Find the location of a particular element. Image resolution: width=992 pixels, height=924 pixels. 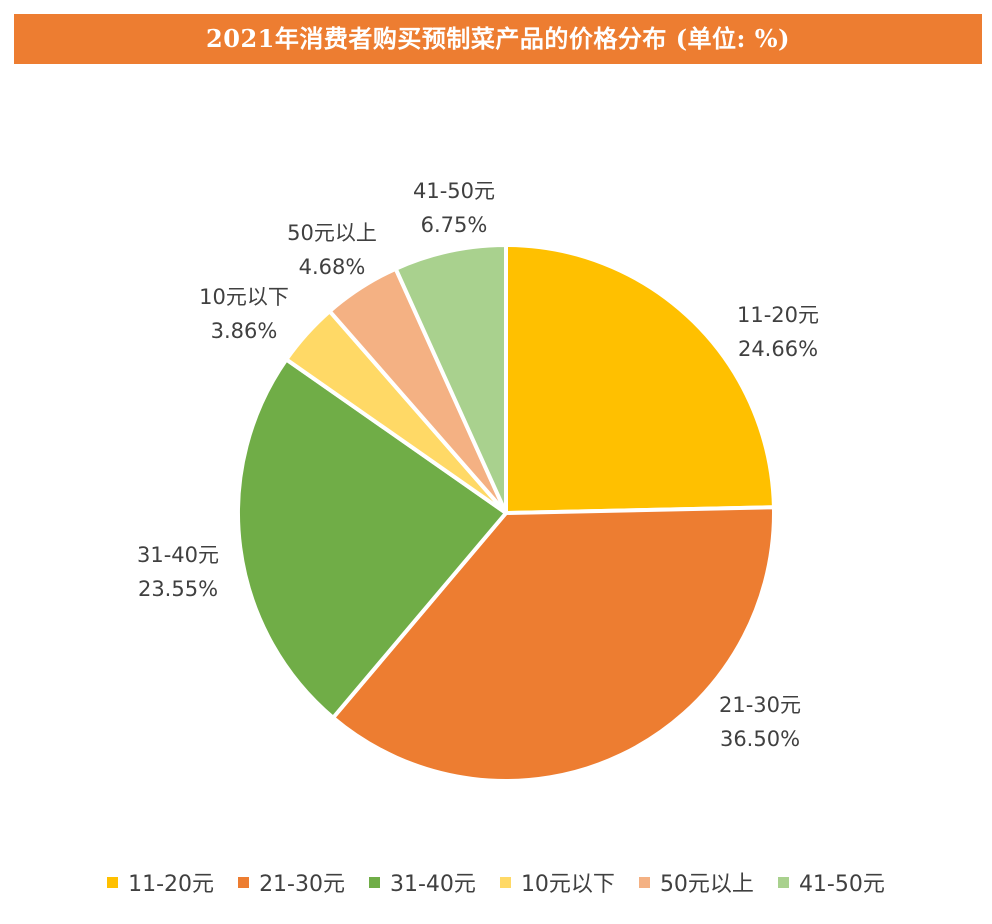

legend-item: 11-20元 is located at coordinates (160, 882).